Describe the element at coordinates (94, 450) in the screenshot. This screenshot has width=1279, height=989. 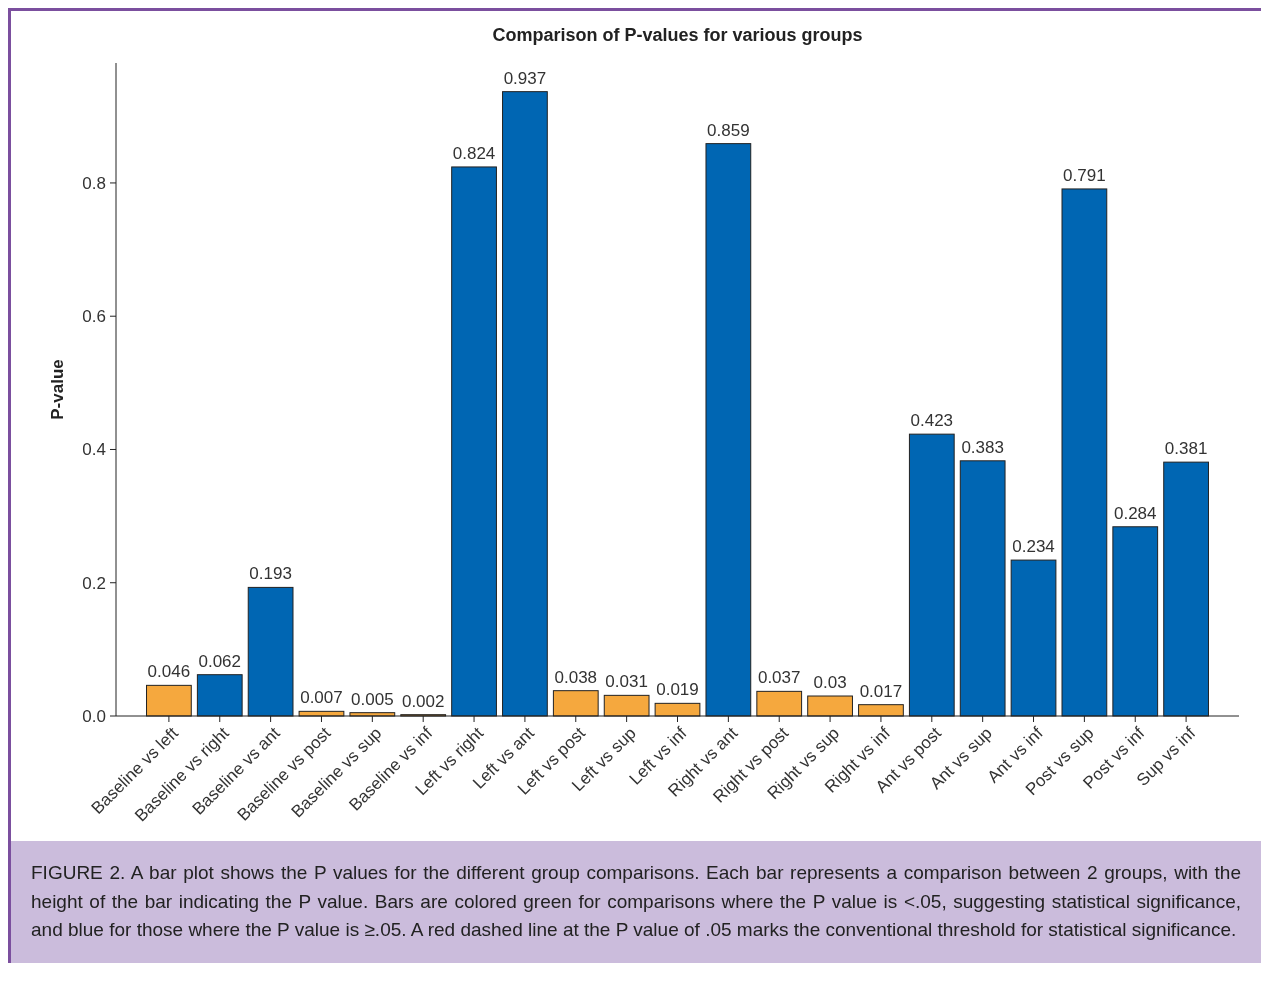
I see `y-tick-label: 0.4` at that location.